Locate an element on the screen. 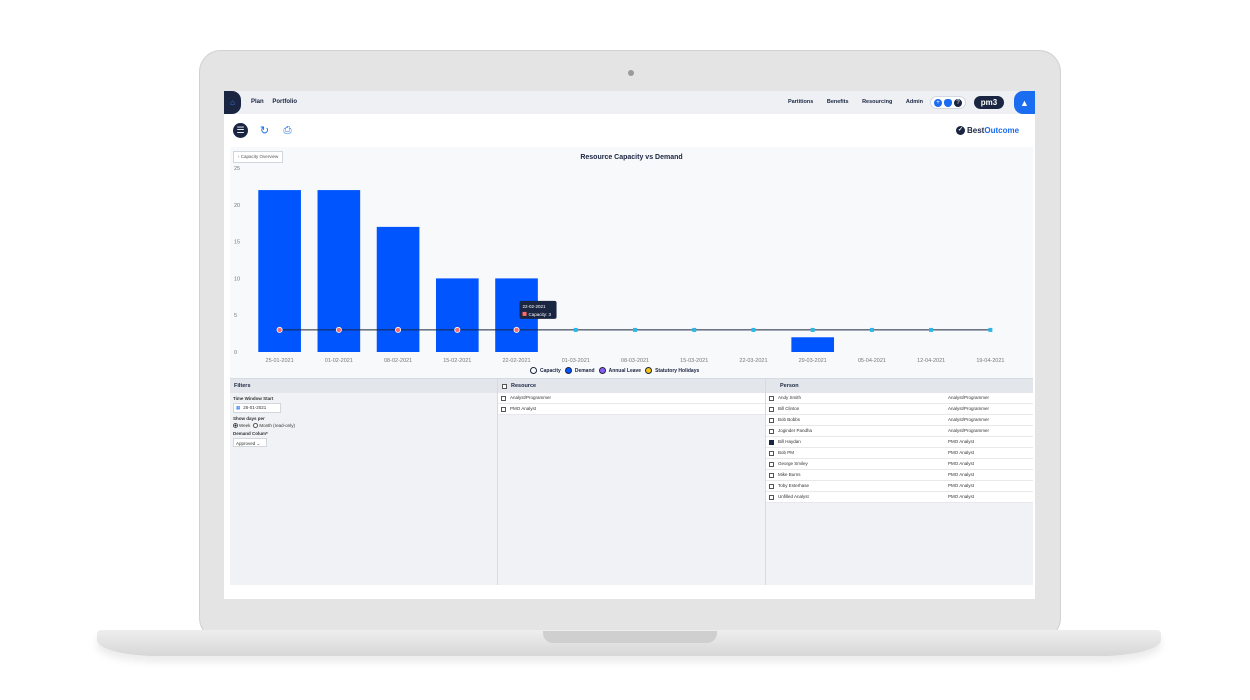 This screenshot has width=1250, height=700. person-name: Joginder Pandha is located at coordinates (795, 430).